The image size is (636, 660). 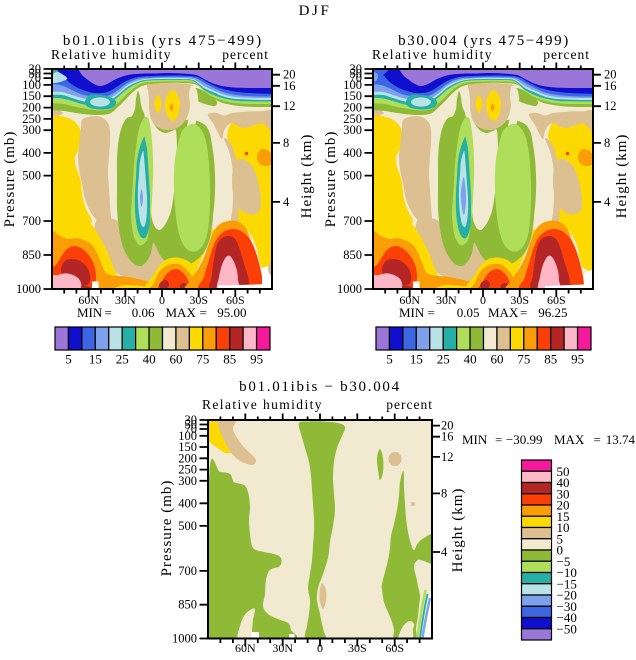 I want to click on svg-text: −5, so click(x=564, y=561).